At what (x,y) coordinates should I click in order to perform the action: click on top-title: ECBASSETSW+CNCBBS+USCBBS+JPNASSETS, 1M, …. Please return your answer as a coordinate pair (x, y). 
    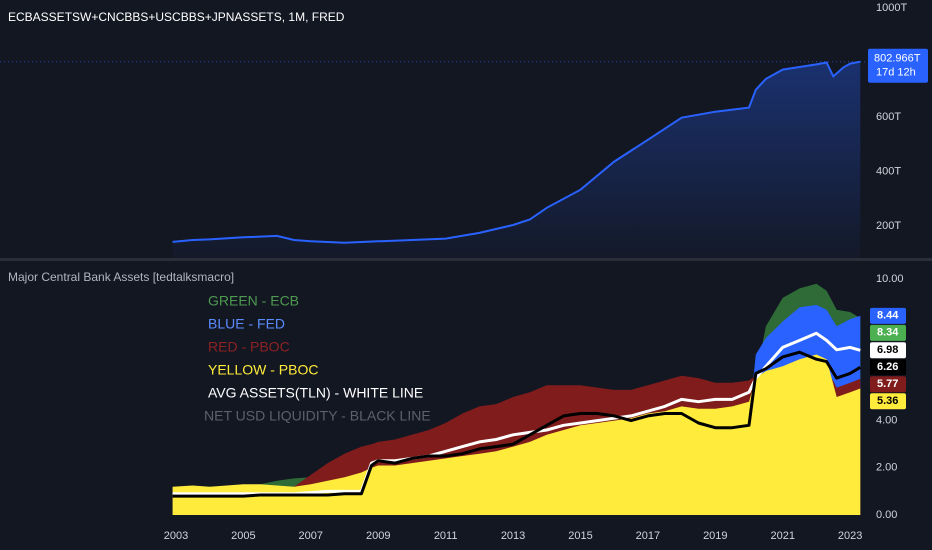
    Looking at the image, I should click on (176, 17).